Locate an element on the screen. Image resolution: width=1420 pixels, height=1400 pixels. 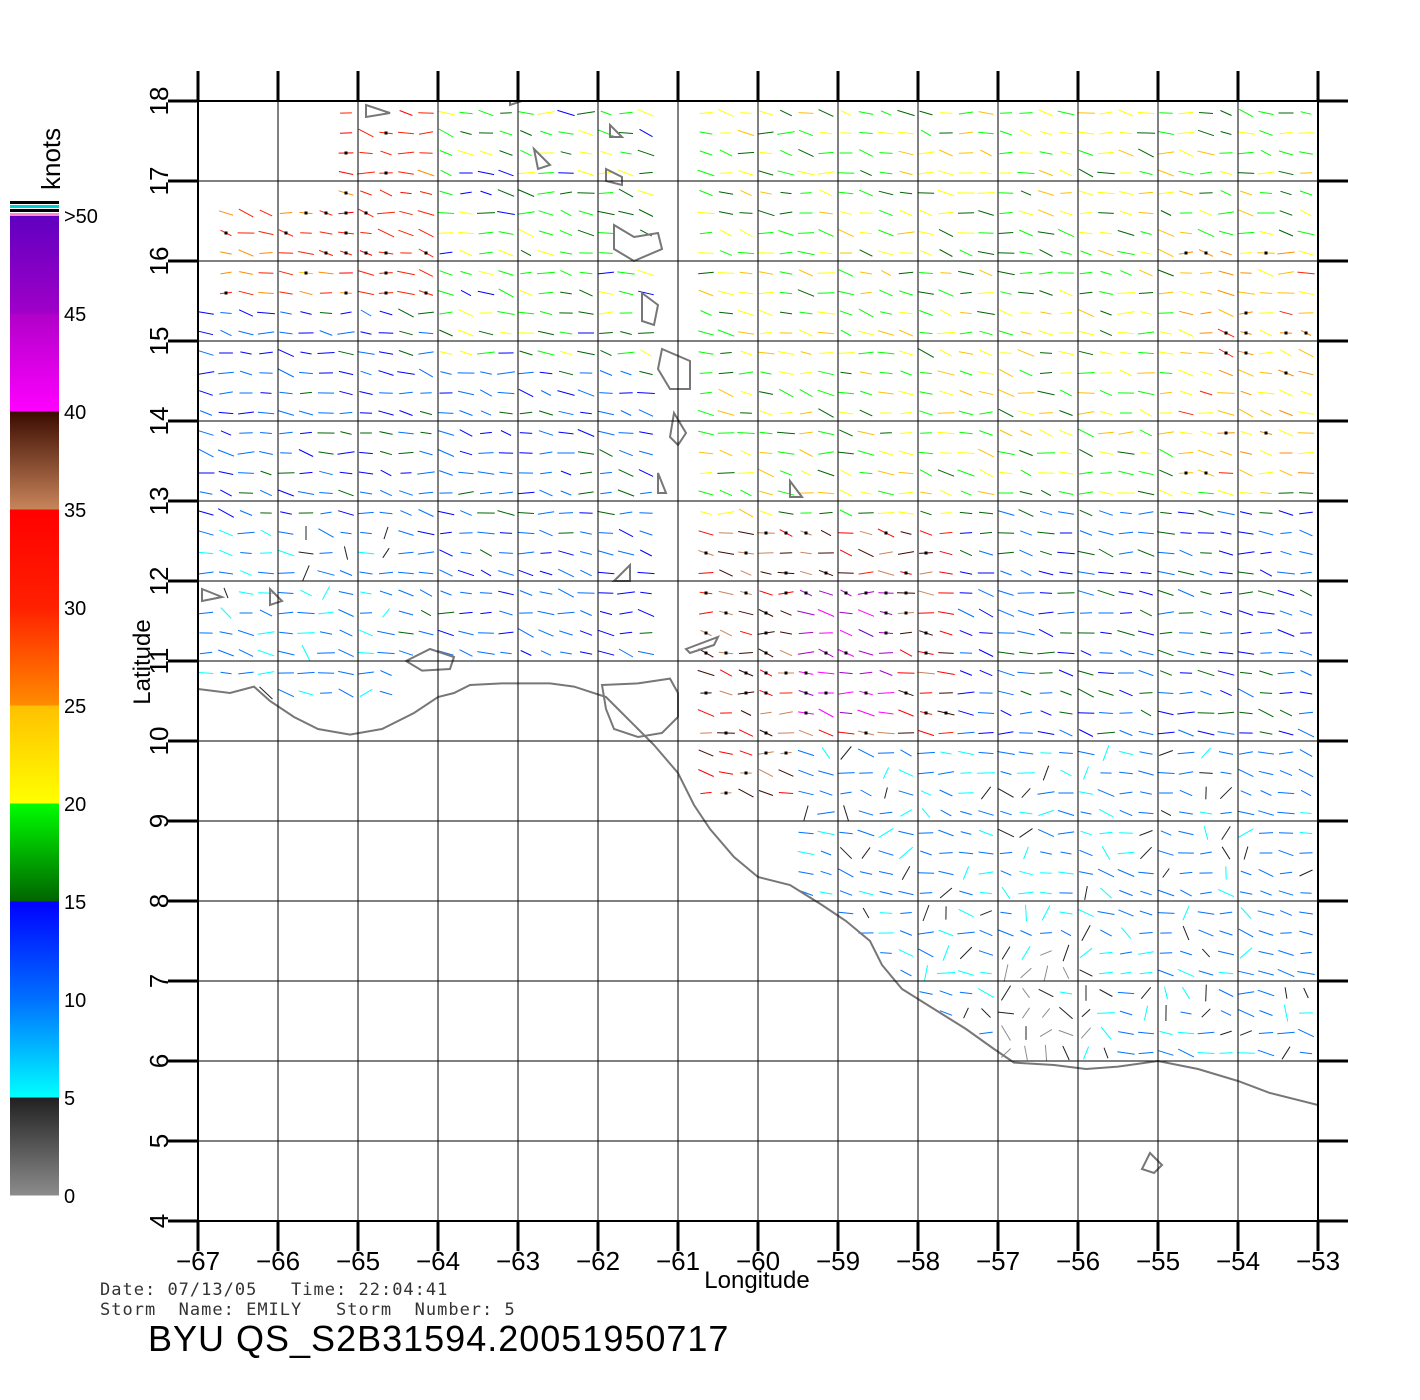
colorbar-tick-label: 35 is located at coordinates (75, 511).